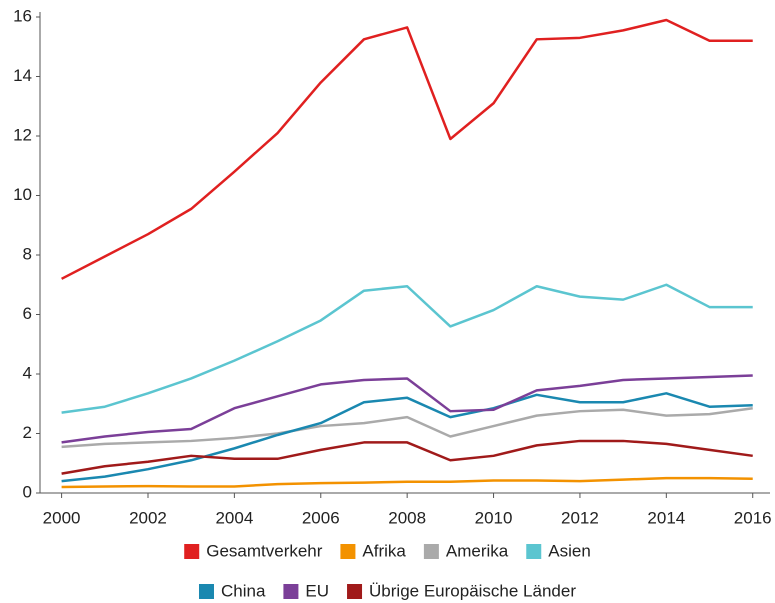 The image size is (775, 603). I want to click on legend-label: Übrige Europäische Länder, so click(472, 590).